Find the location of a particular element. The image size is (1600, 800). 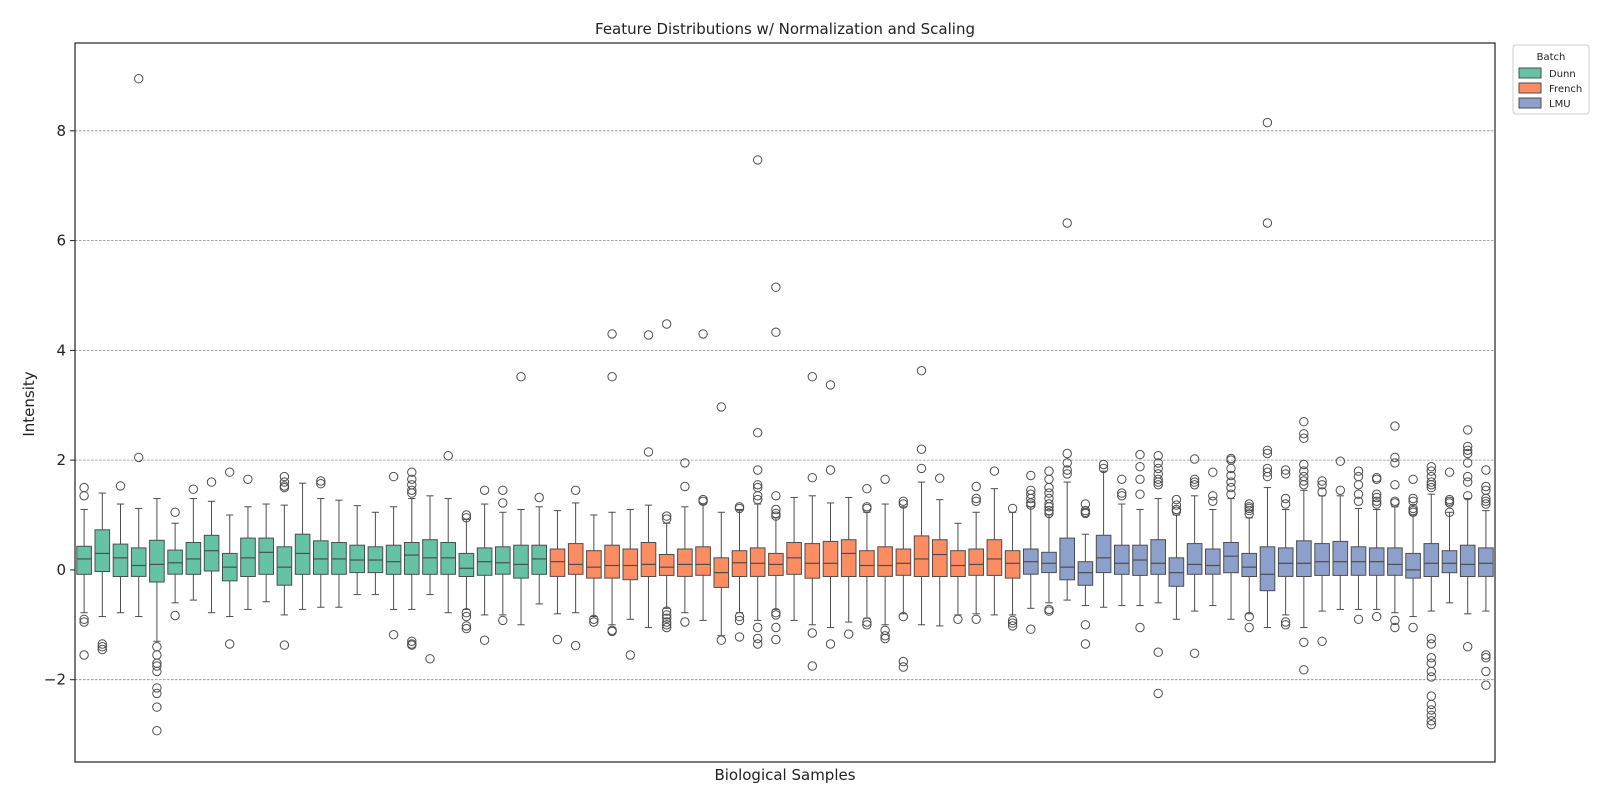

y-tick-label: 4 is located at coordinates (61, 350).